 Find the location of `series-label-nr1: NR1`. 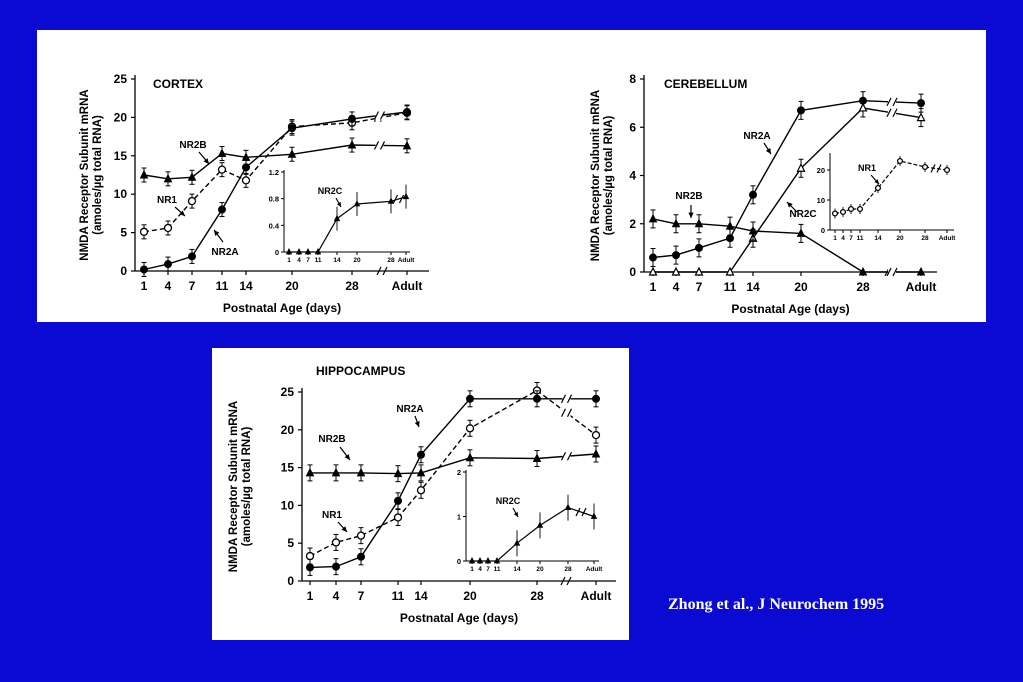

series-label-nr1: NR1 is located at coordinates (332, 515).